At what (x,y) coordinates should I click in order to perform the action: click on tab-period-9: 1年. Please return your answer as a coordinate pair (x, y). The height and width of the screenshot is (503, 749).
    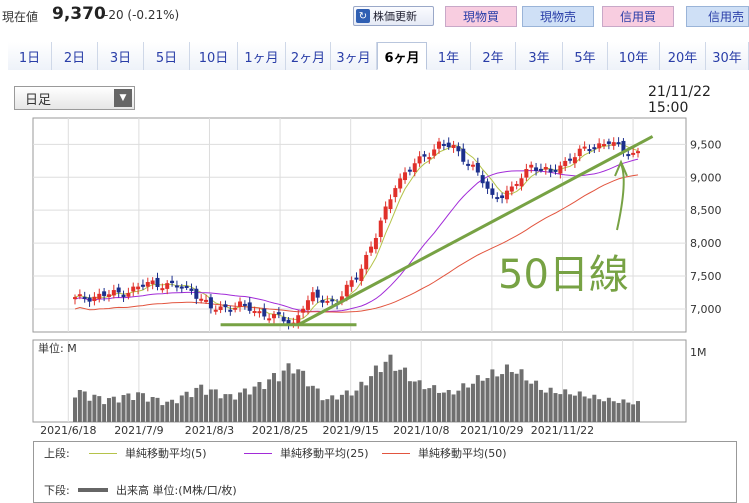
    Looking at the image, I should click on (449, 56).